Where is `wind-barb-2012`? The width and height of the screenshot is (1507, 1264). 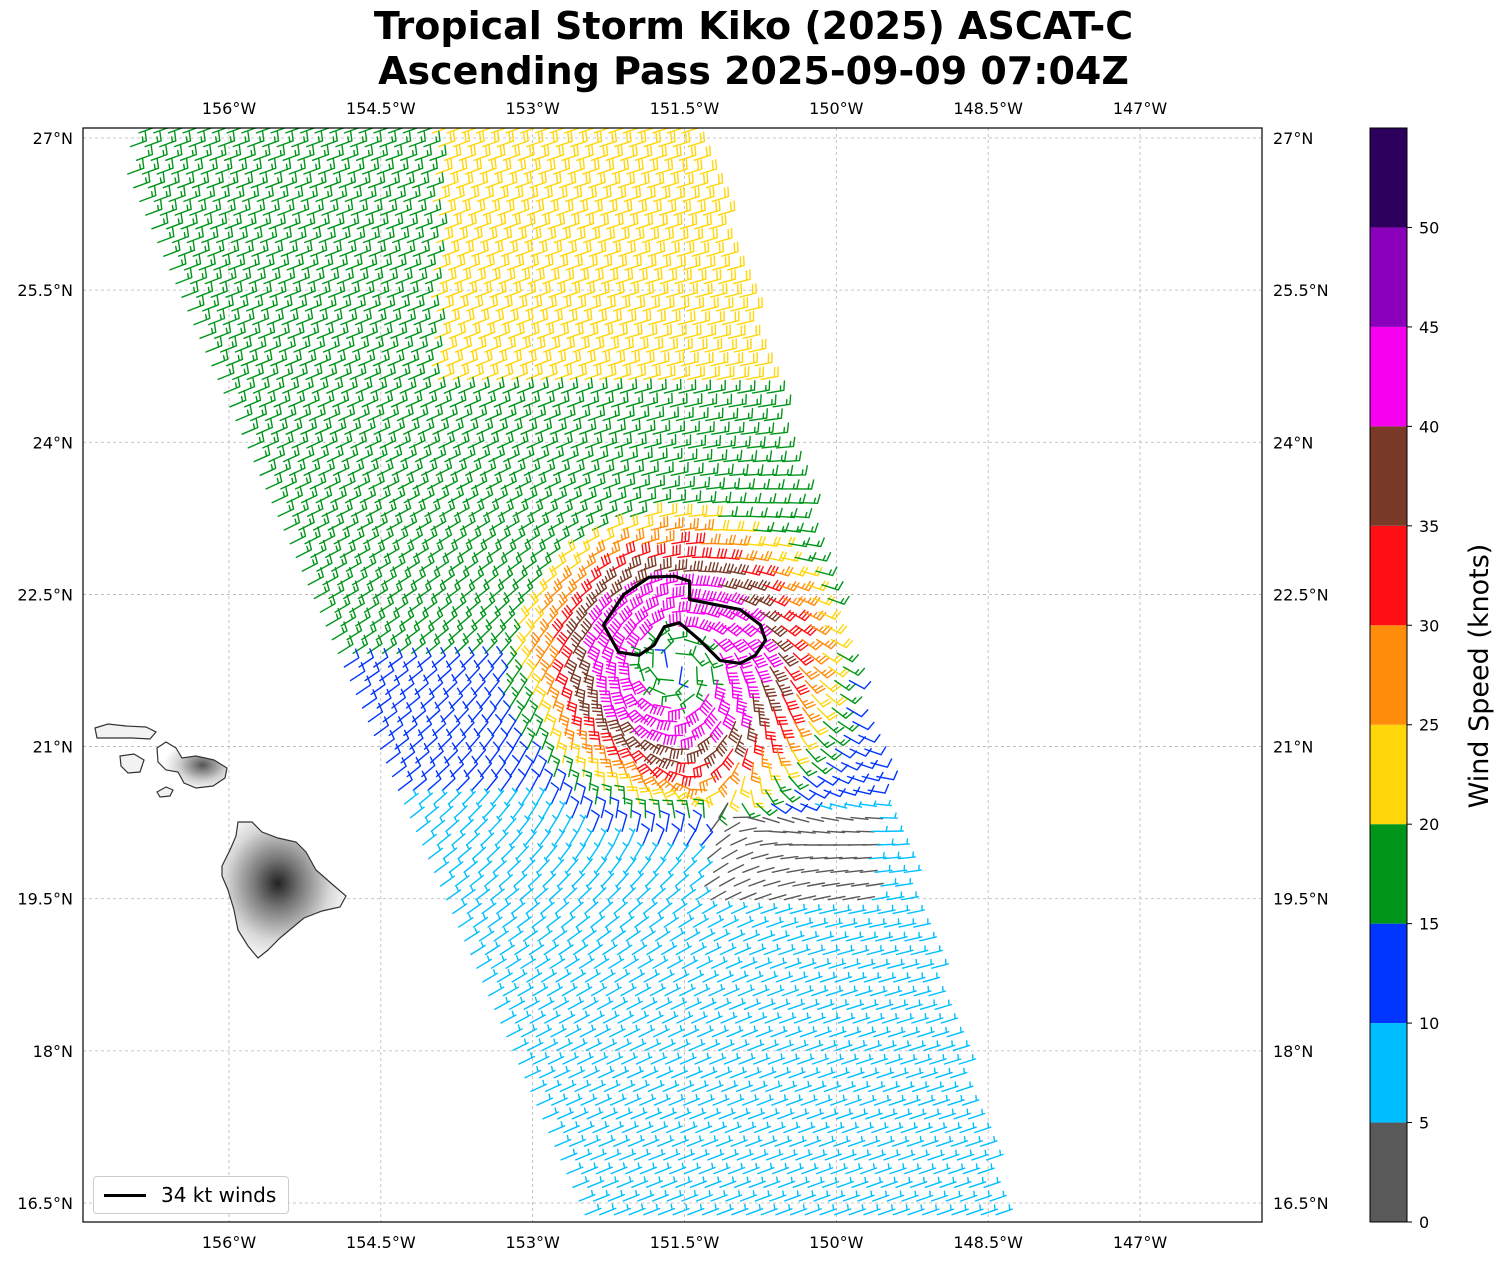 wind-barb-2012 is located at coordinates (549, 878).